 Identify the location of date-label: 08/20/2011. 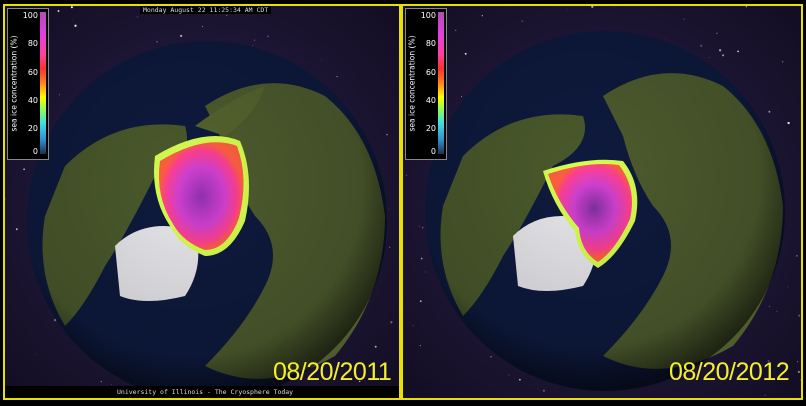
(332, 372).